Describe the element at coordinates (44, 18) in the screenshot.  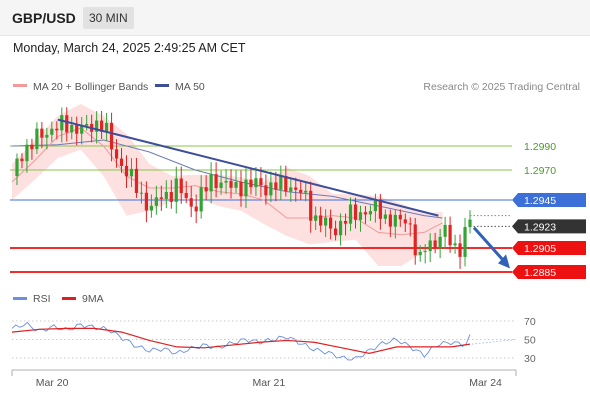
I see `symbol-title: GBP/USD` at that location.